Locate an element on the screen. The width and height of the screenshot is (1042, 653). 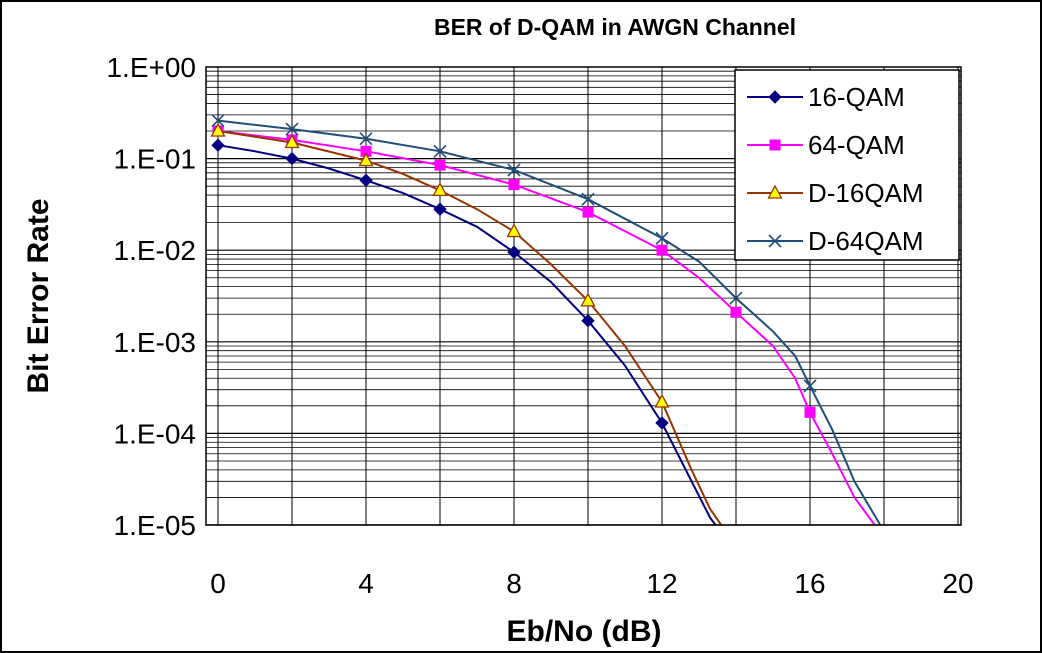
y-tick-label: 1.E-01 is located at coordinates (155, 159).